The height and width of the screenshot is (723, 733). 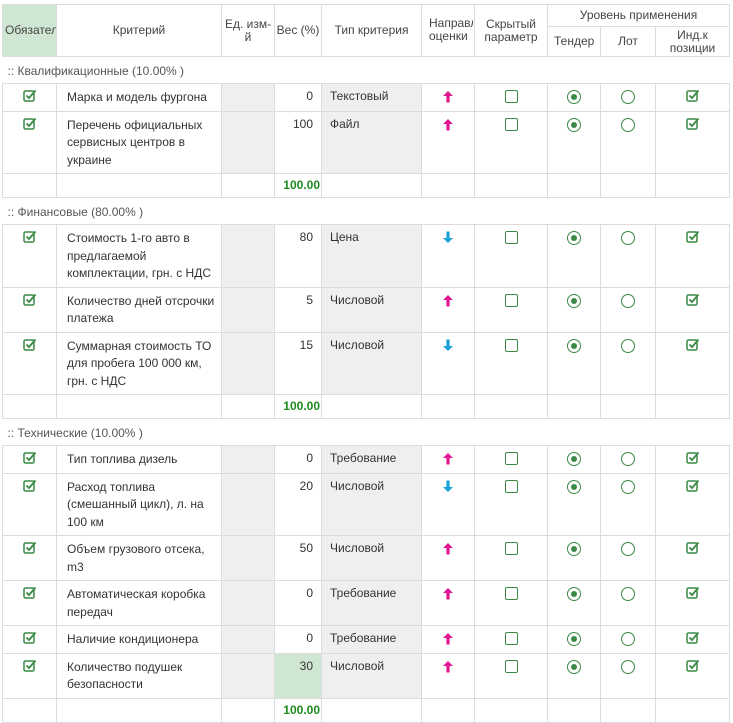 I want to click on weight-value: 30, so click(x=298, y=675).